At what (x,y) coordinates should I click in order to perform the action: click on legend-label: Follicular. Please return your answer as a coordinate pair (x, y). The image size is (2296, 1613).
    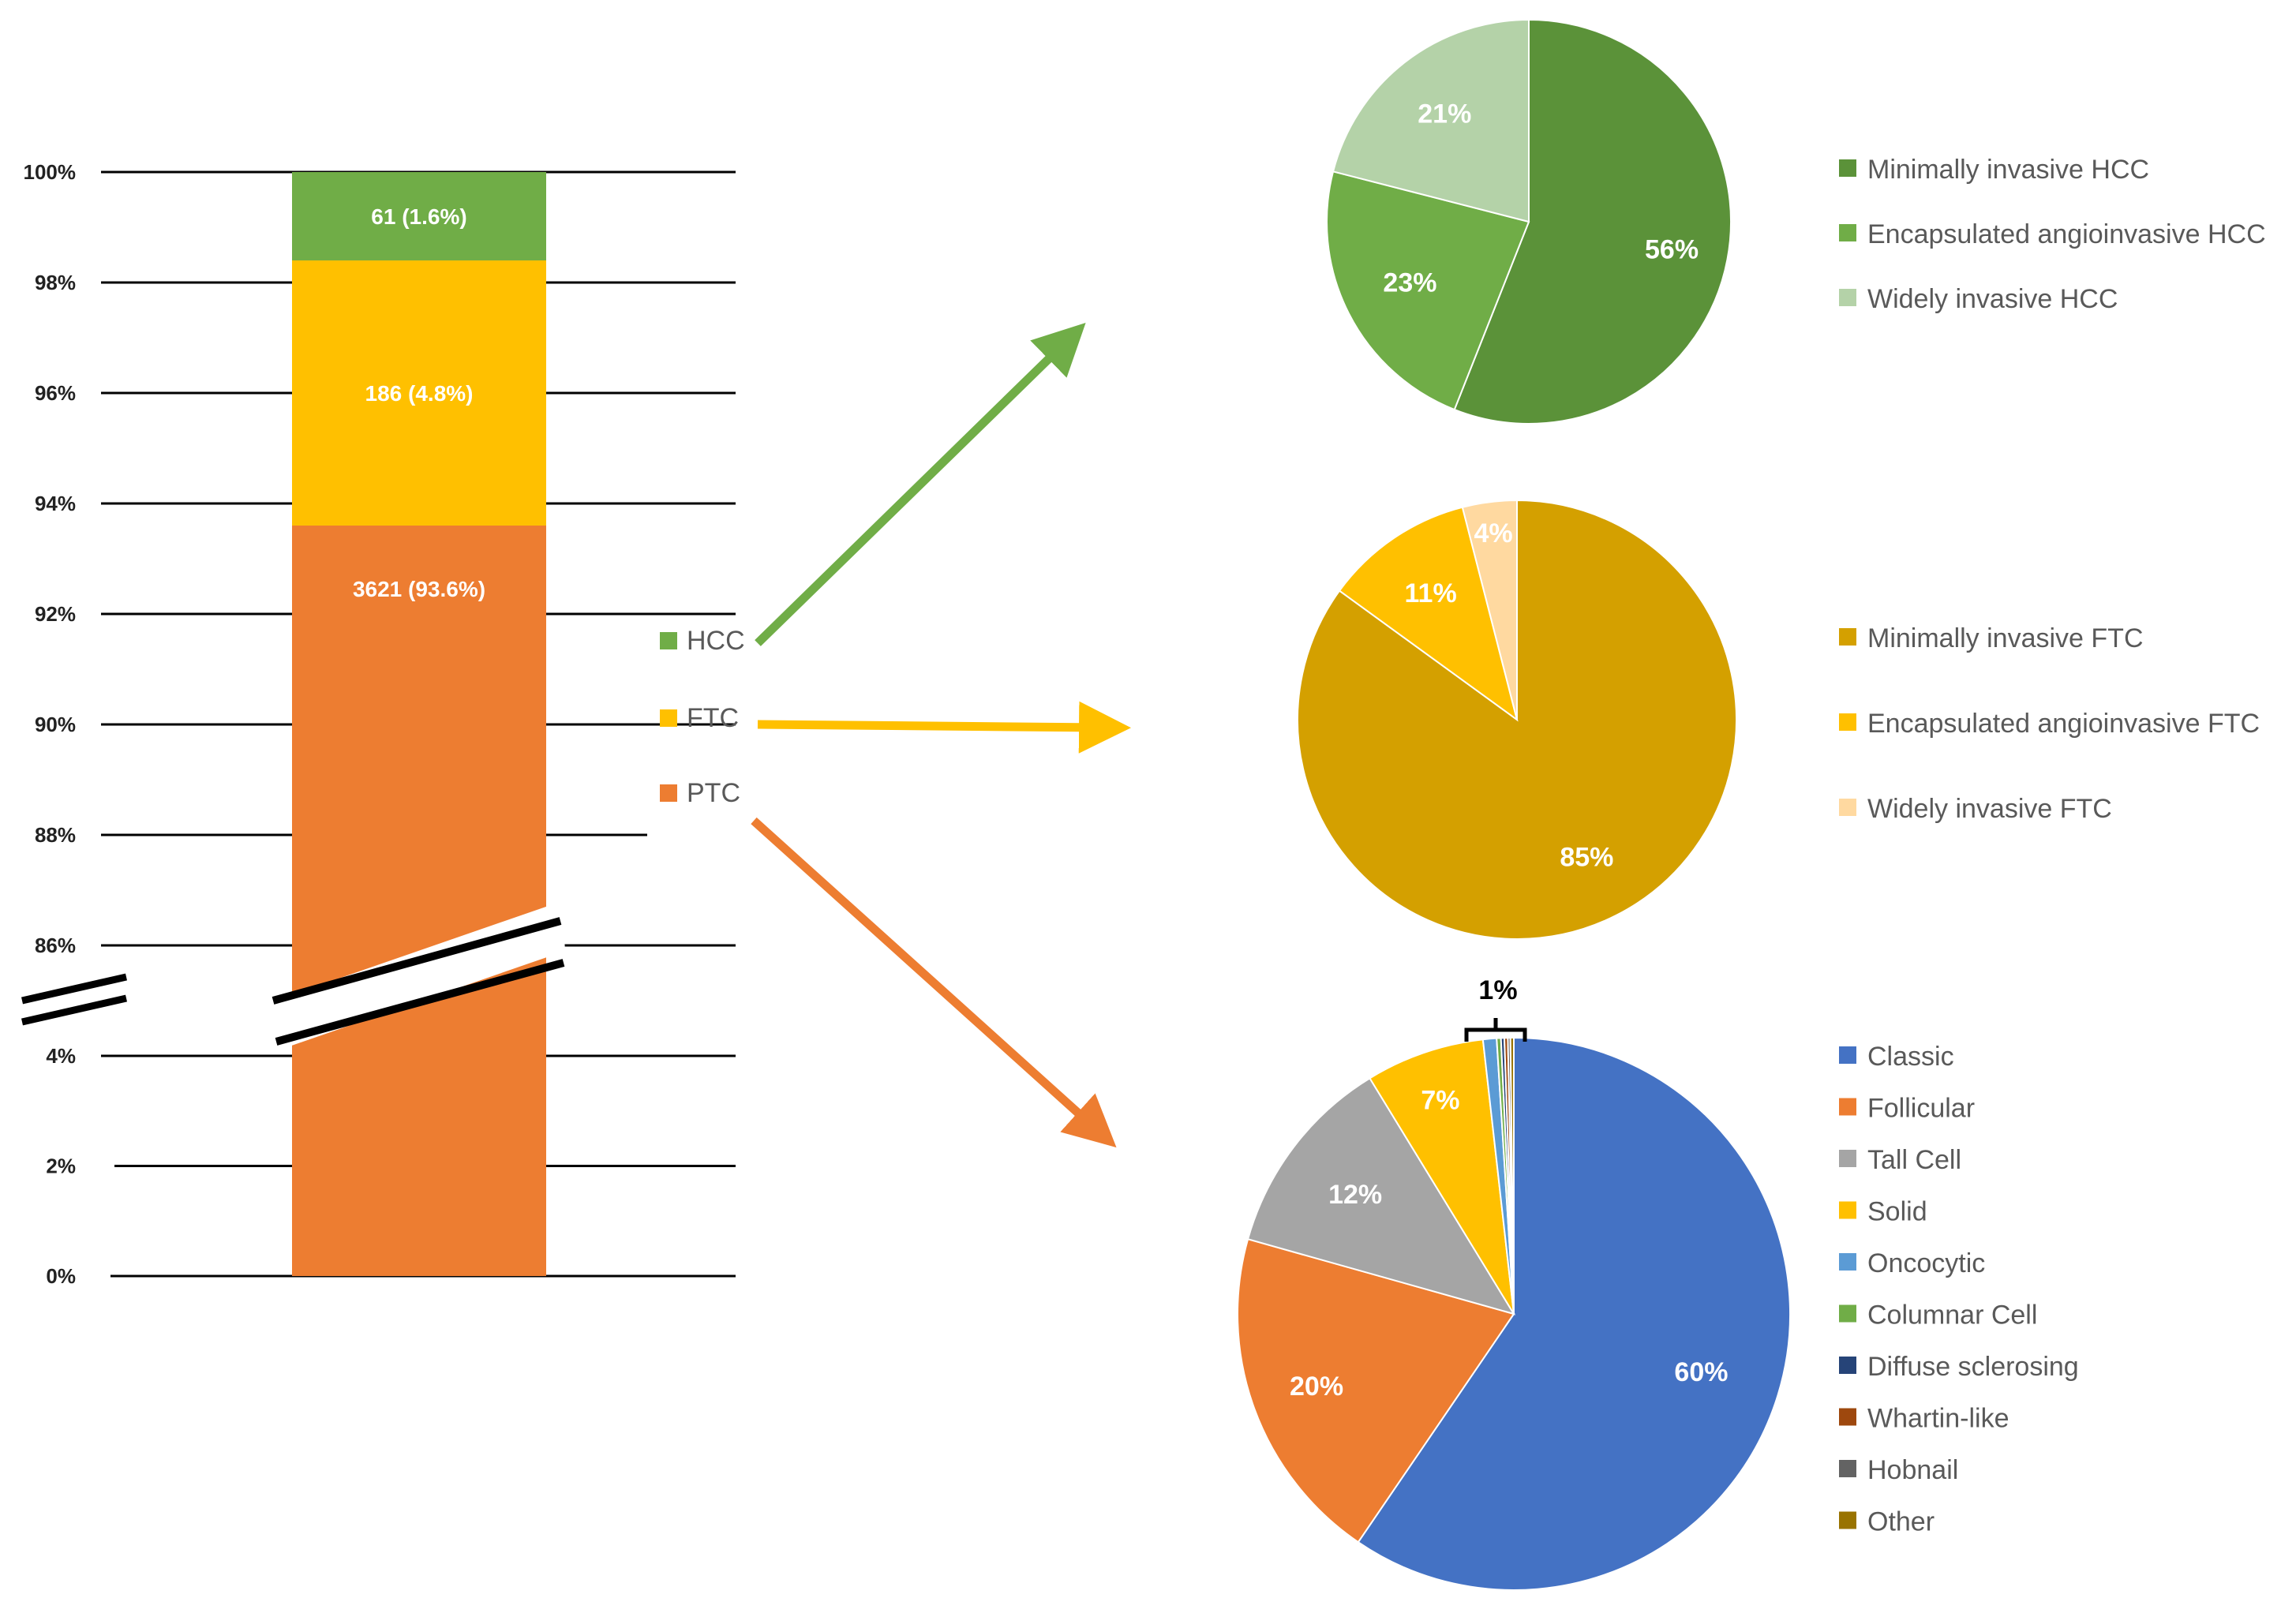
    Looking at the image, I should click on (1921, 1109).